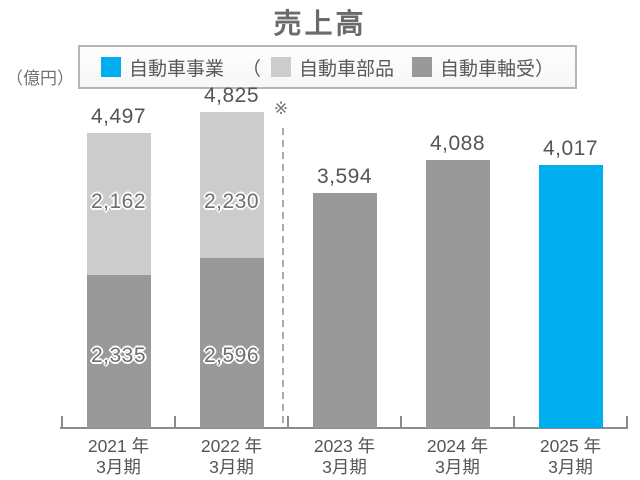 Image resolution: width=640 pixels, height=480 pixels. Describe the element at coordinates (281, 108) in the screenshot. I see `note-asterisk: ※` at that location.